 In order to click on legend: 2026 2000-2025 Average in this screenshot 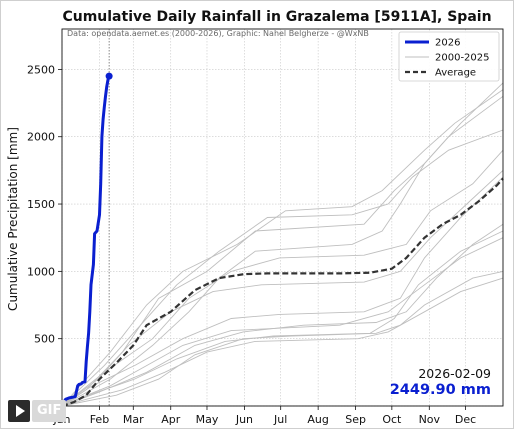, I will do `click(449, 56)`.